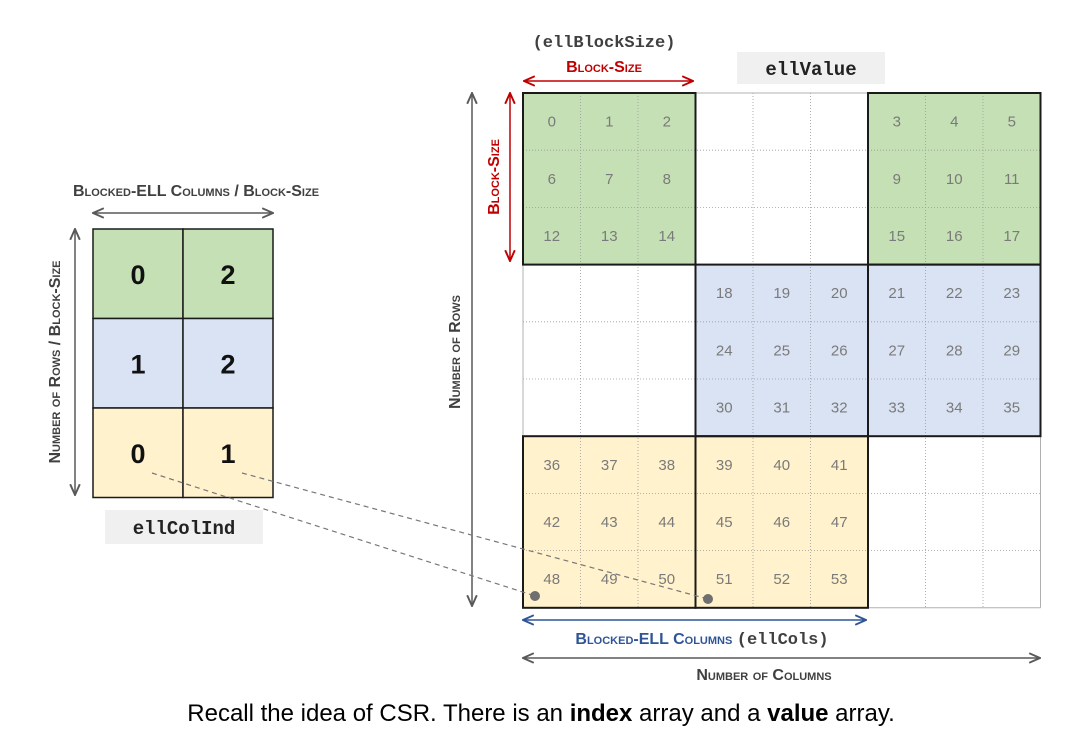 The width and height of the screenshot is (1082, 748). I want to click on value-cell: 34, so click(954, 408).